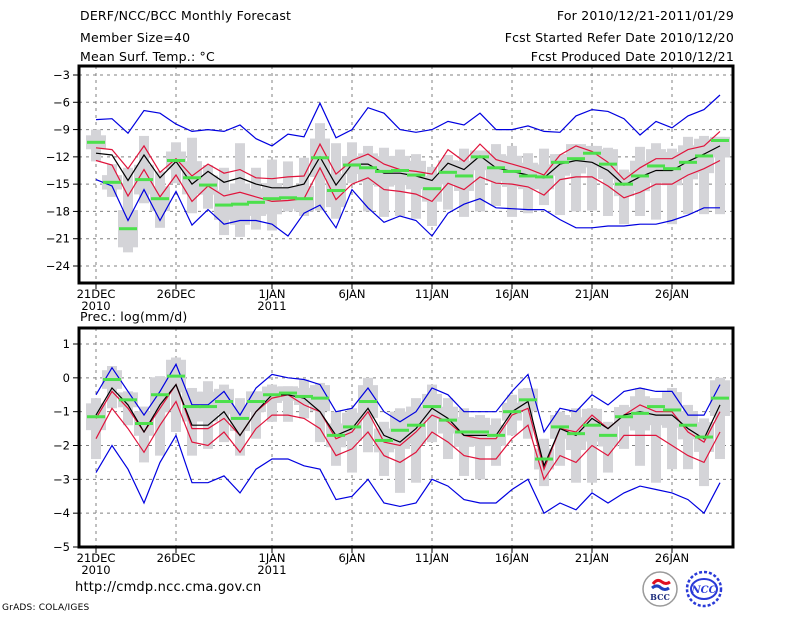 This screenshot has width=800, height=618. What do you see at coordinates (619, 37) in the screenshot?
I see `forecast-started-date: Fcst Started Refer Date 2010/12/20` at bounding box center [619, 37].